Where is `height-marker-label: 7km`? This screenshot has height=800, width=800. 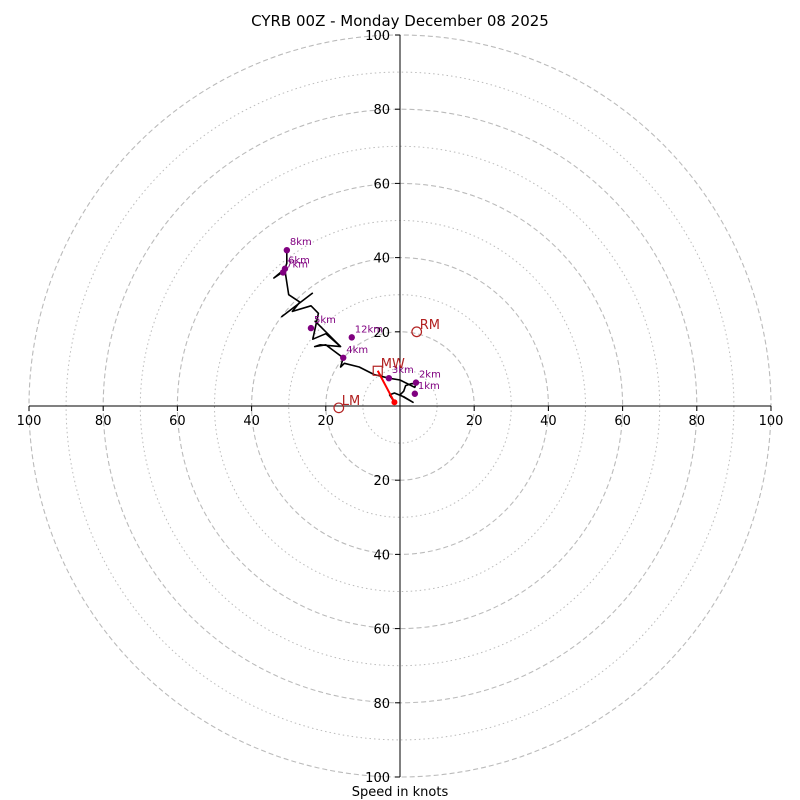
height-marker-label: 7km is located at coordinates (297, 264).